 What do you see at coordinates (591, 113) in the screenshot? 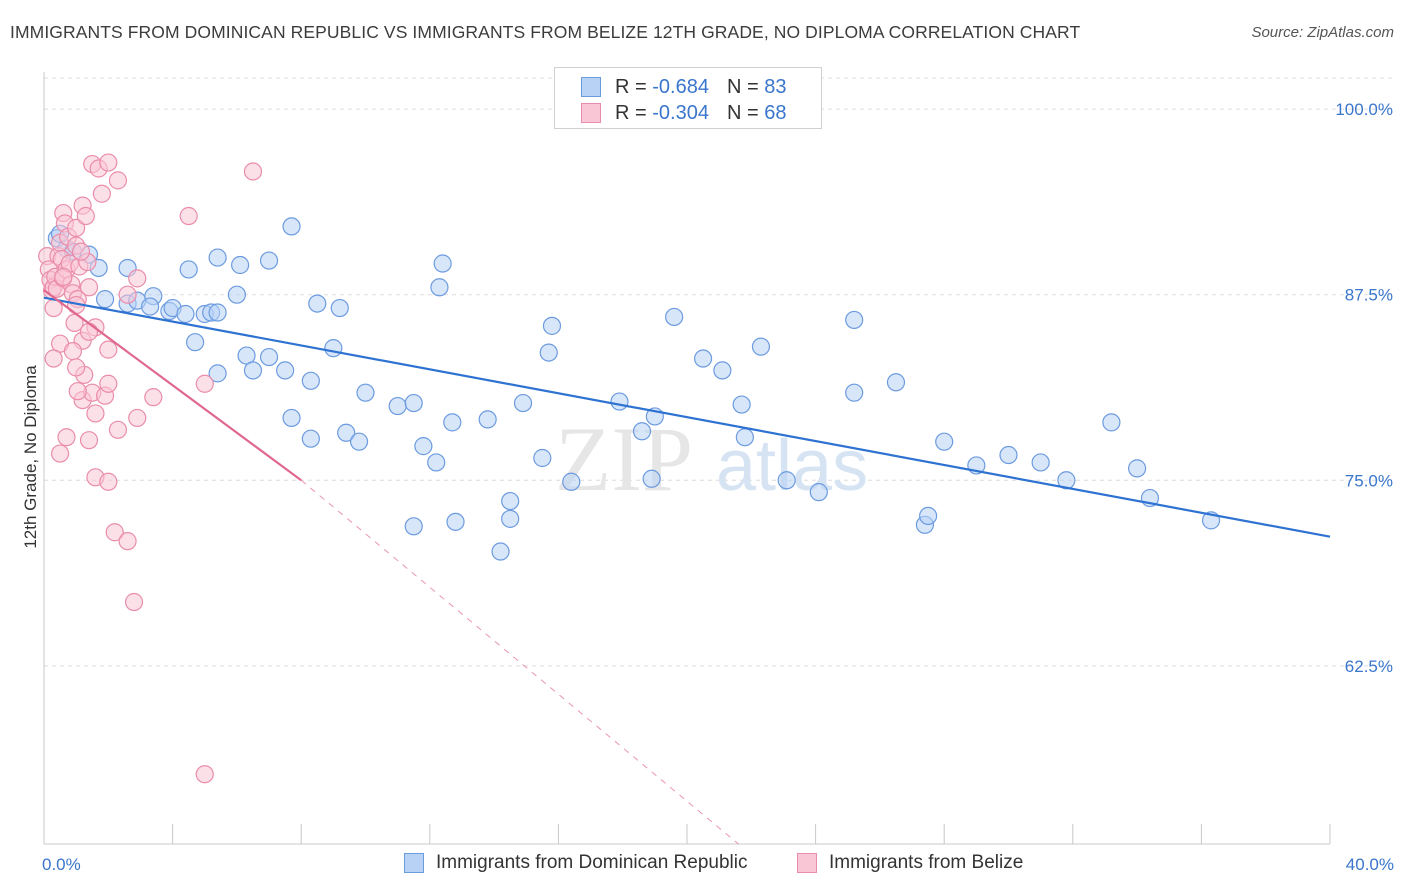
I see `legend-swatch-belize` at bounding box center [591, 113].